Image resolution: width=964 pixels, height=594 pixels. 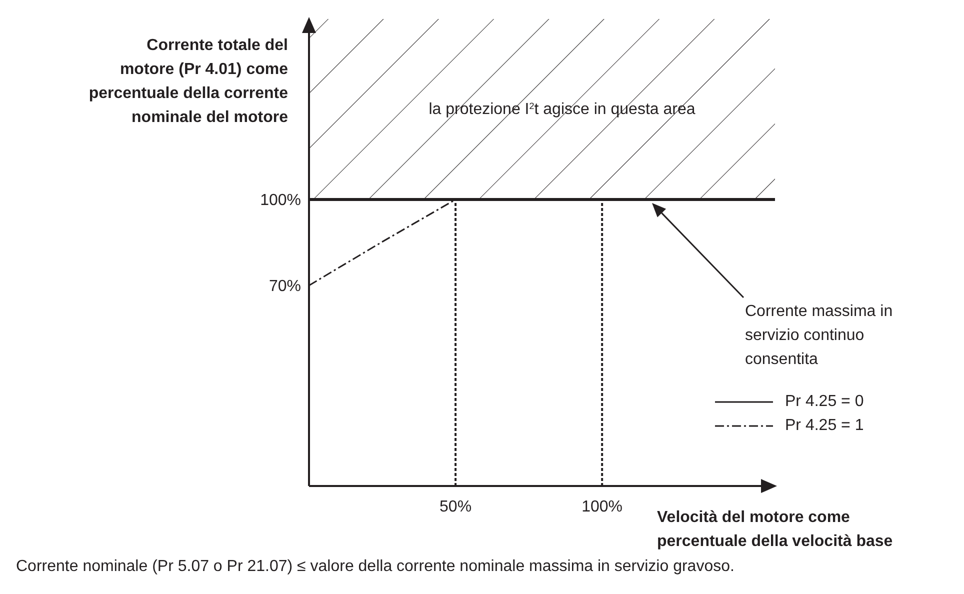 I want to click on x-tick-label: 50%, so click(x=456, y=507).